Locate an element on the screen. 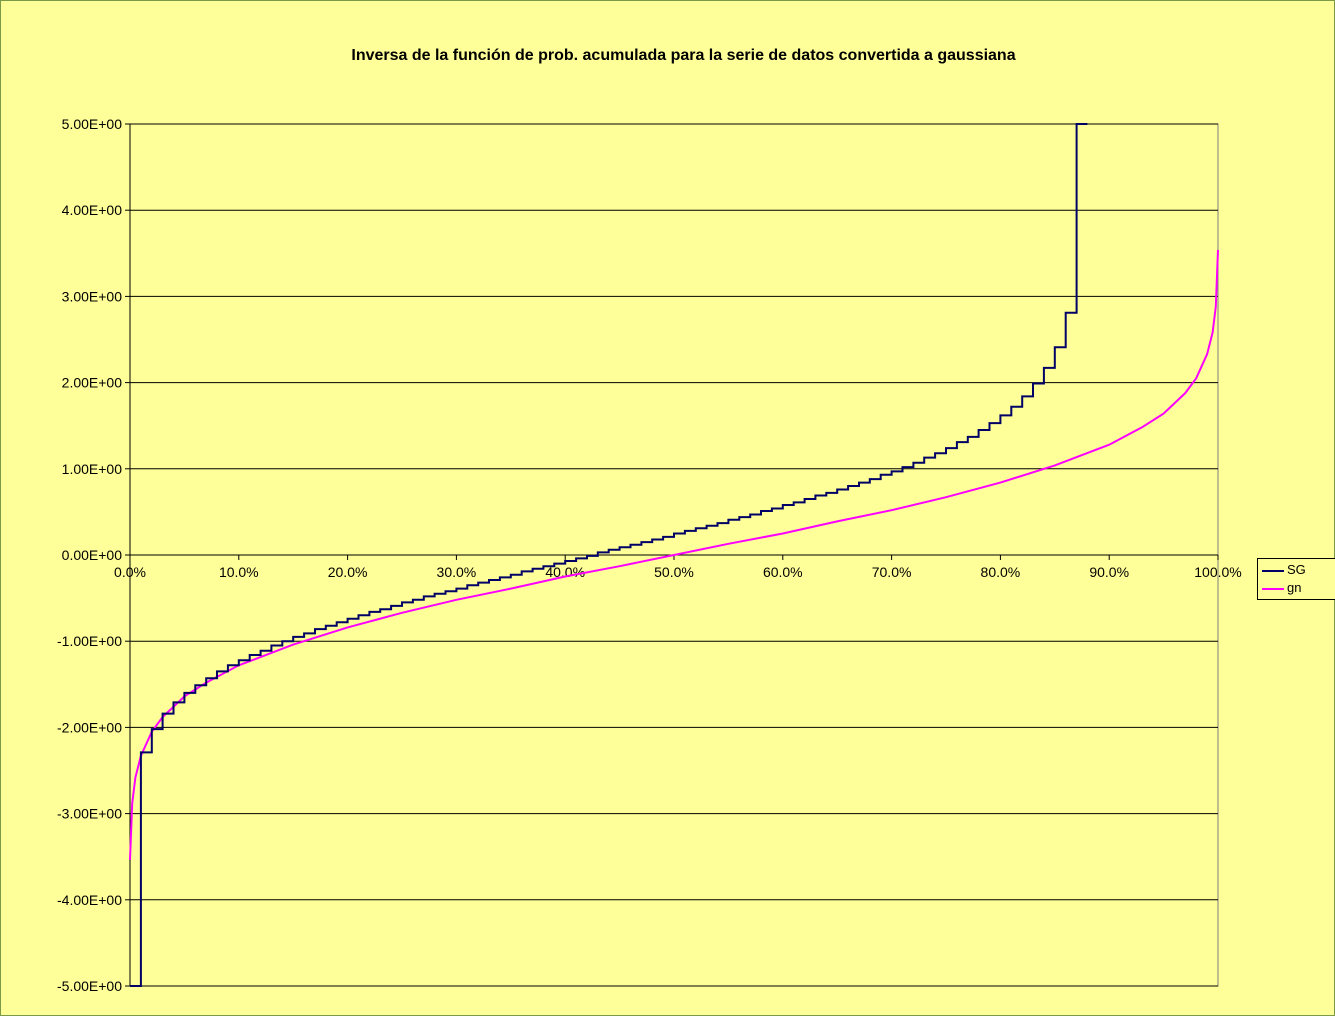  x-tick-label: 30.0% is located at coordinates (457, 572).